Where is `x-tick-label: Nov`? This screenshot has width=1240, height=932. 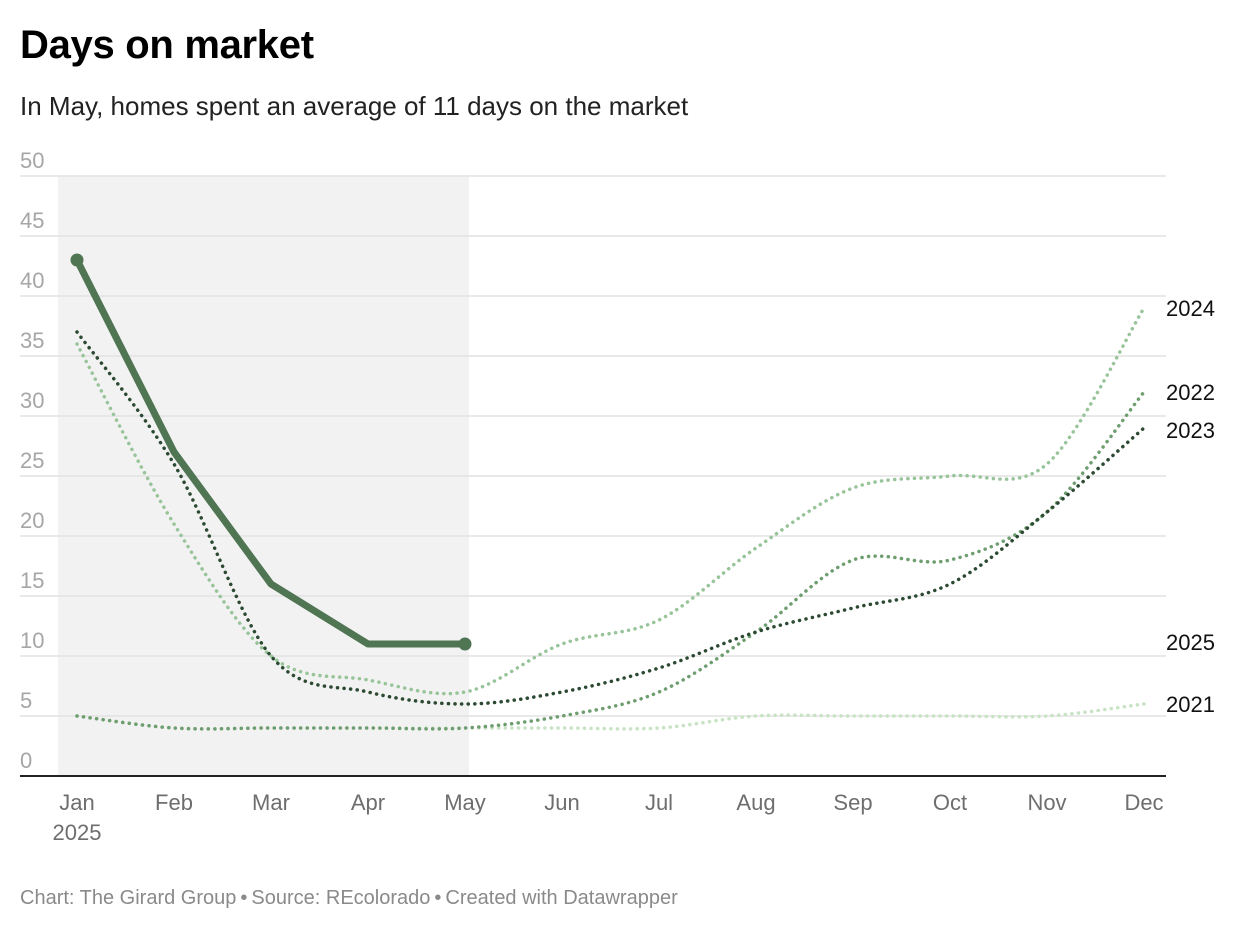 x-tick-label: Nov is located at coordinates (1046, 802).